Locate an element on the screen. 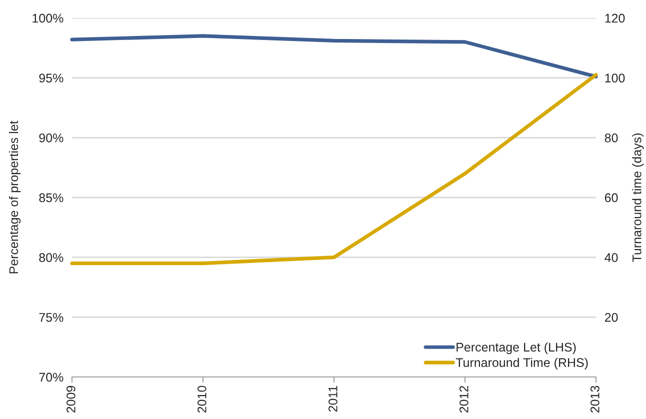  y2-axis-title: Turnaround time (days) is located at coordinates (638, 198).